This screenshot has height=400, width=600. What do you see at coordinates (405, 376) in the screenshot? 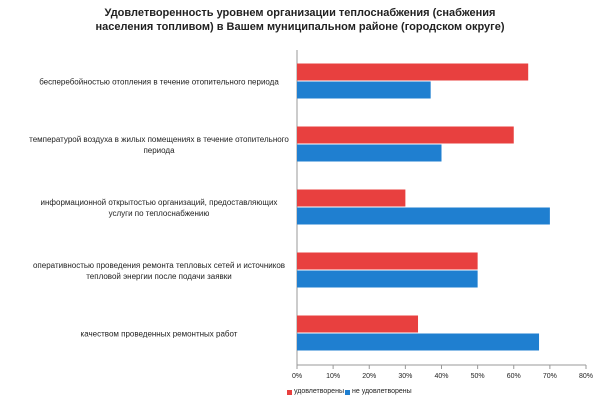
I see `x-tick-label: 30%` at bounding box center [405, 376].